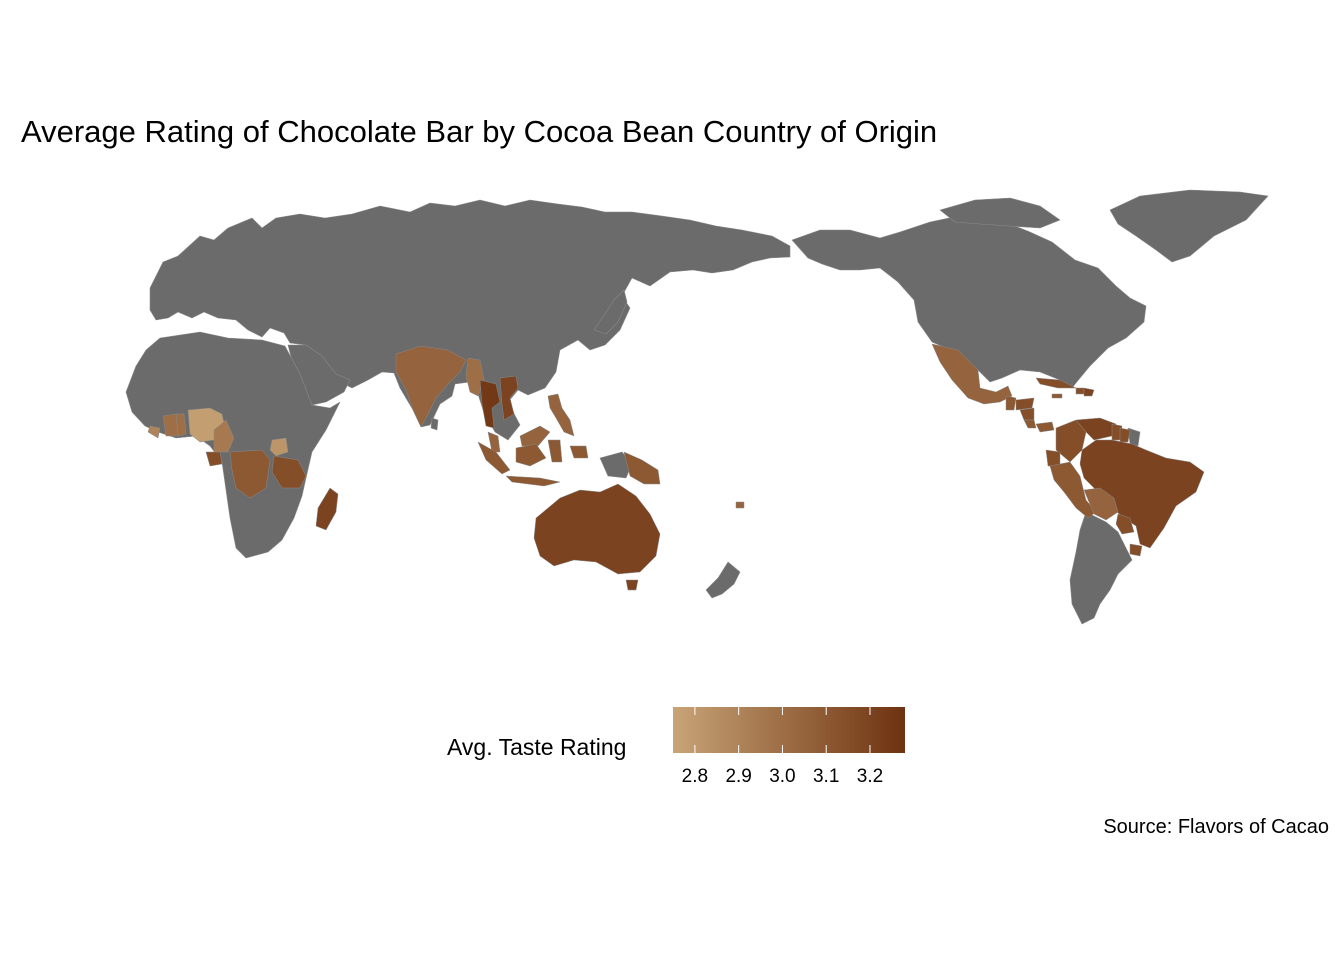  I want to click on country-myanmar, so click(475, 377).